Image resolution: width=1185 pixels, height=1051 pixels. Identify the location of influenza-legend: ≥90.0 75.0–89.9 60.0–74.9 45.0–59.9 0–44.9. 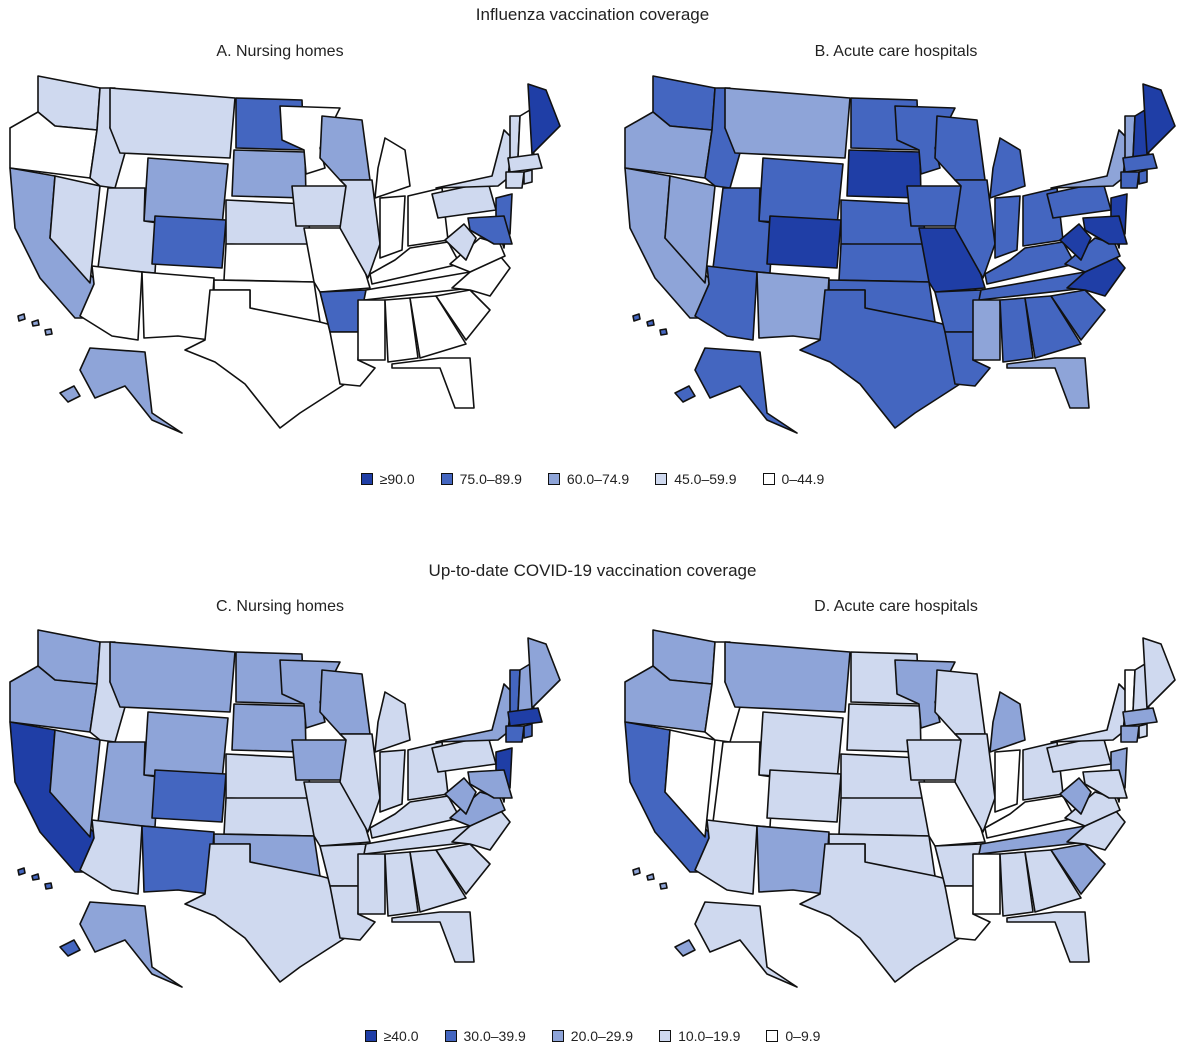
(592, 479).